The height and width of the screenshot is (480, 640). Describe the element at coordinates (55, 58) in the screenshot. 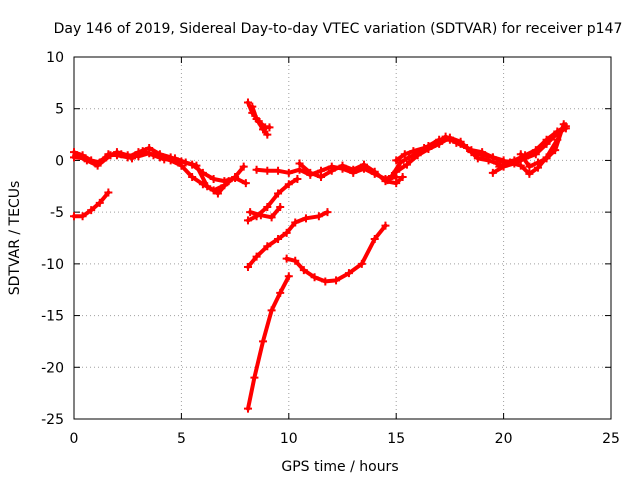

I see `y-tick-label: 10` at that location.